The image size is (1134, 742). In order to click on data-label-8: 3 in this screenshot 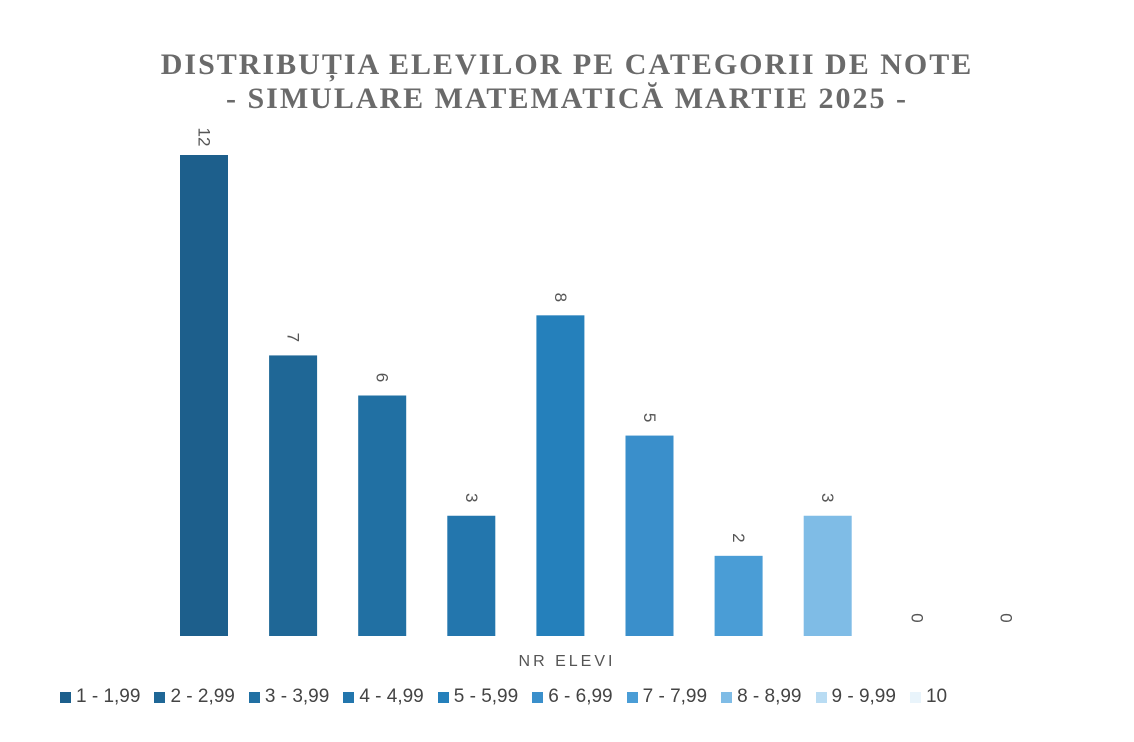, I will do `click(827, 497)`.